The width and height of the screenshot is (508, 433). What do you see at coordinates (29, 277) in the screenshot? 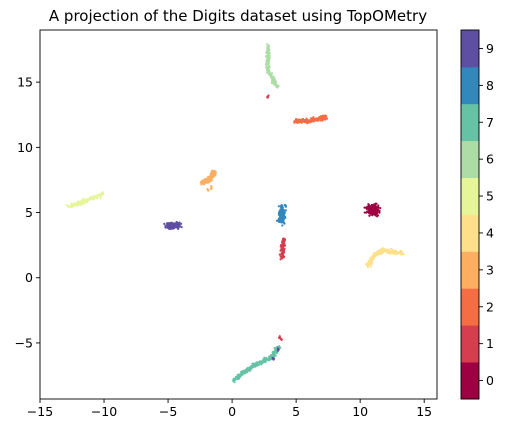
I see `y-tick-label: 0` at bounding box center [29, 277].